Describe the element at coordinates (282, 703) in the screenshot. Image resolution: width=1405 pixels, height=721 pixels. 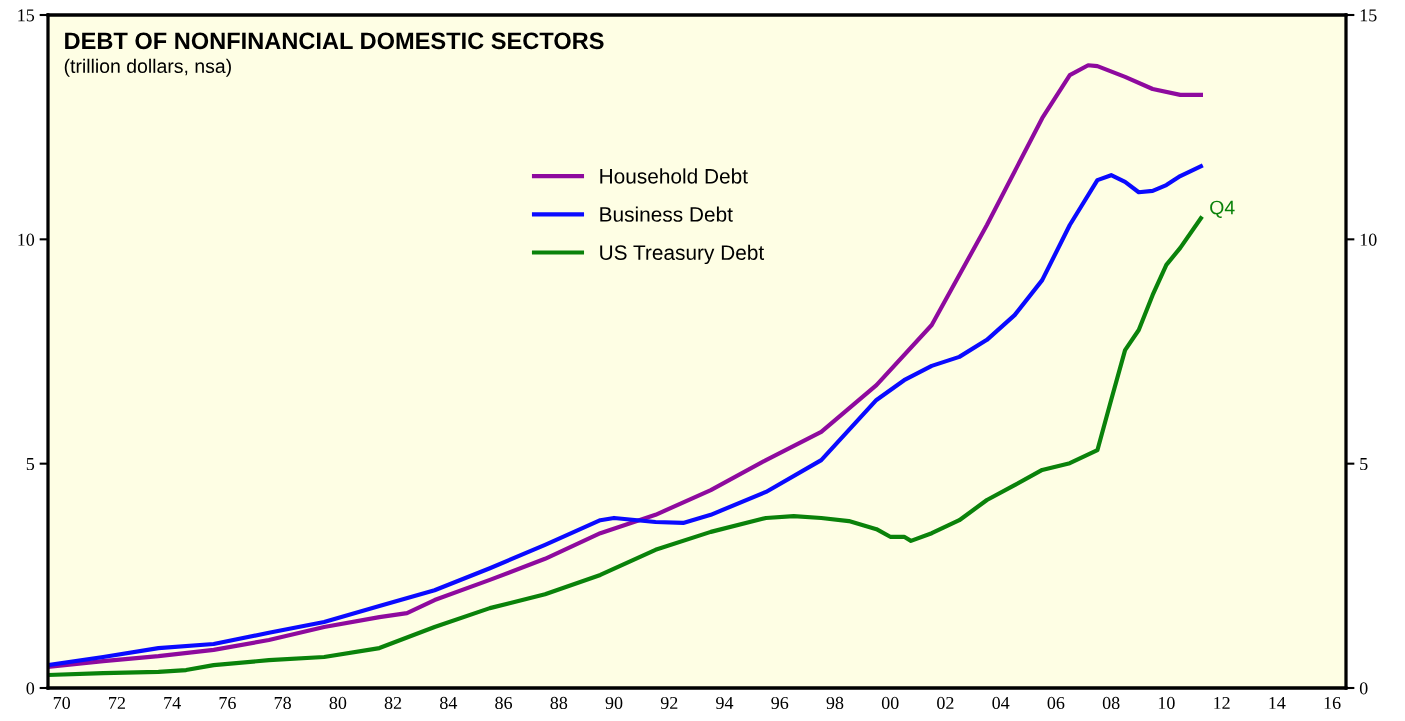
I see `x-tick-label: 78` at that location.